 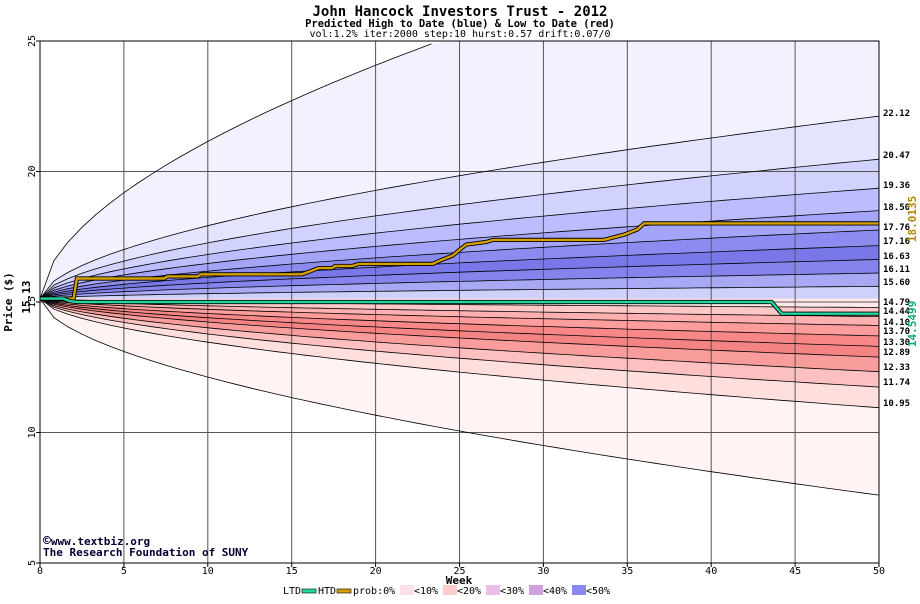 What do you see at coordinates (26, 296) in the screenshot?
I see `start-price-label: 15.13` at bounding box center [26, 296].